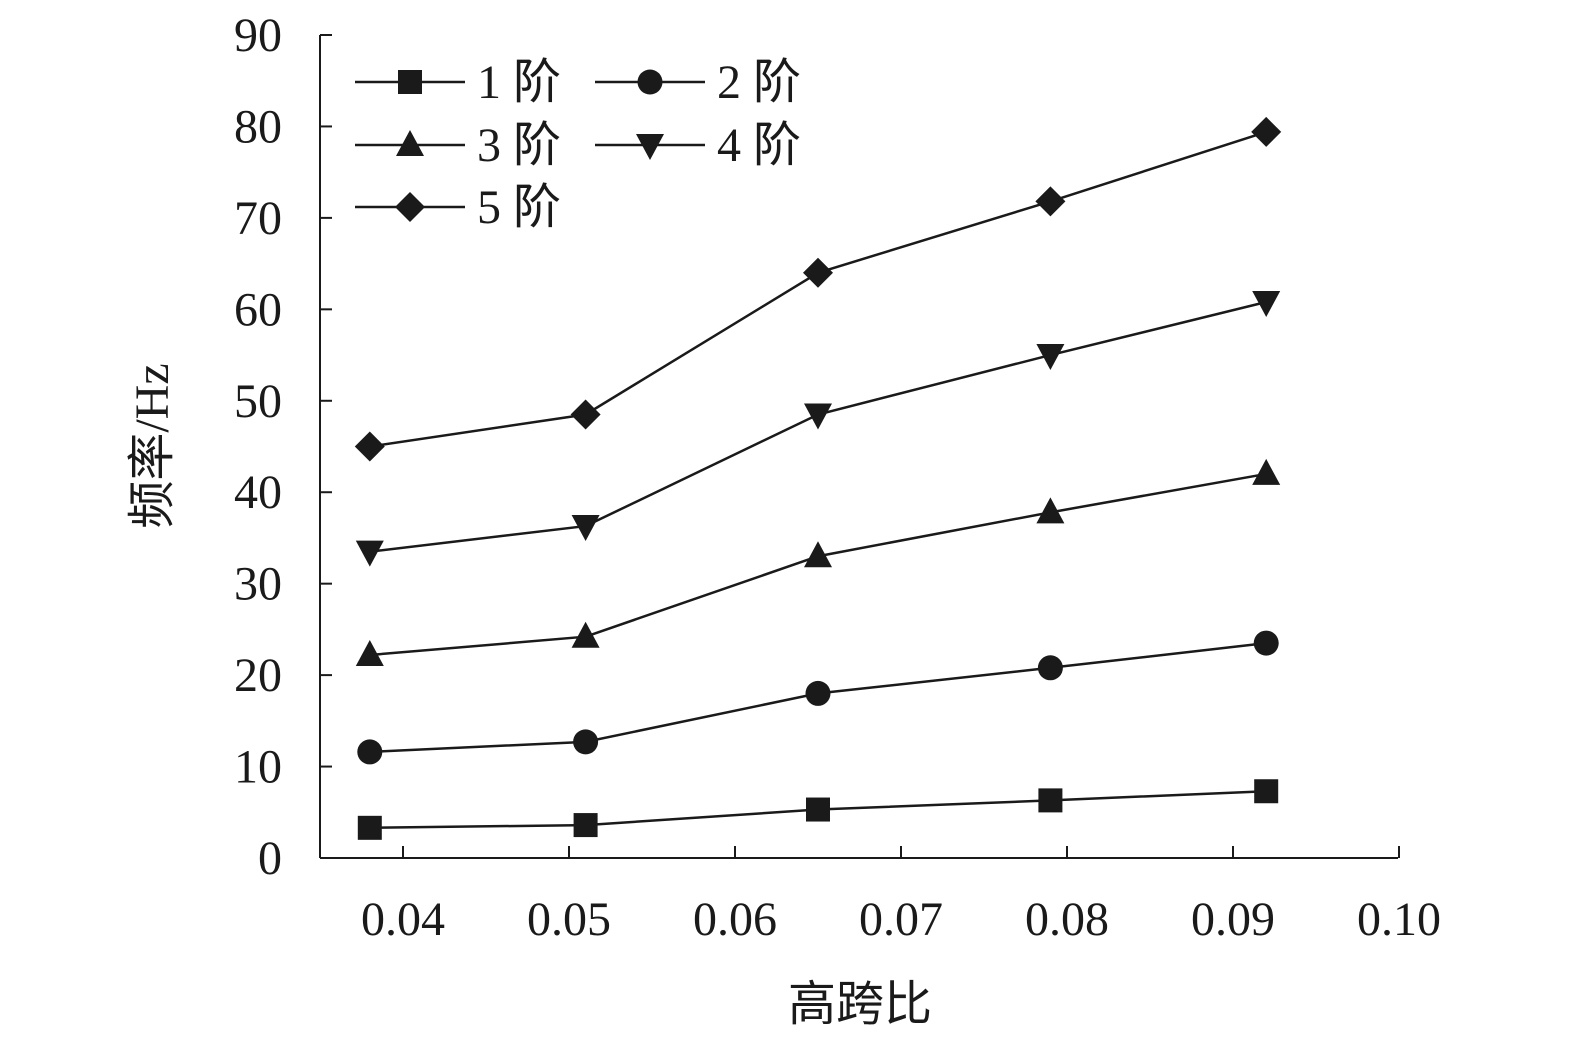 Image resolution: width=1575 pixels, height=1041 pixels. Describe the element at coordinates (519, 82) in the screenshot. I see `legend-label: 1 阶` at that location.